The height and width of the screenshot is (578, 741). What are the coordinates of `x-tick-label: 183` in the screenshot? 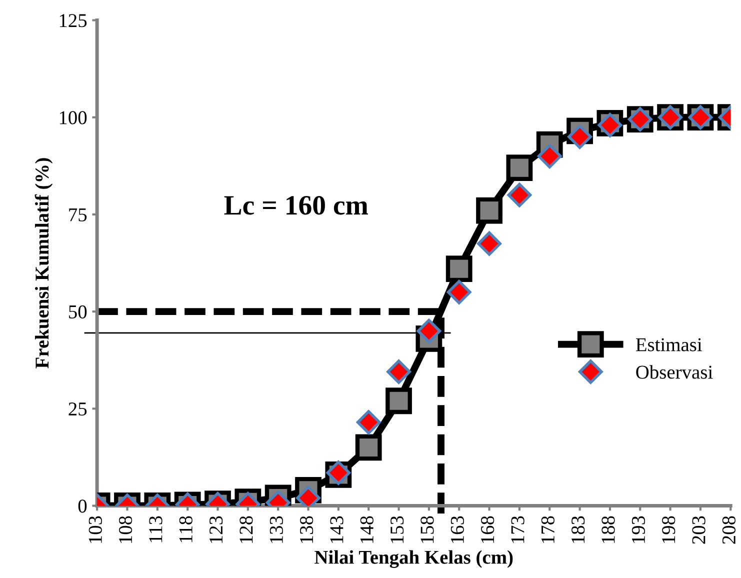 It's located at (578, 529).